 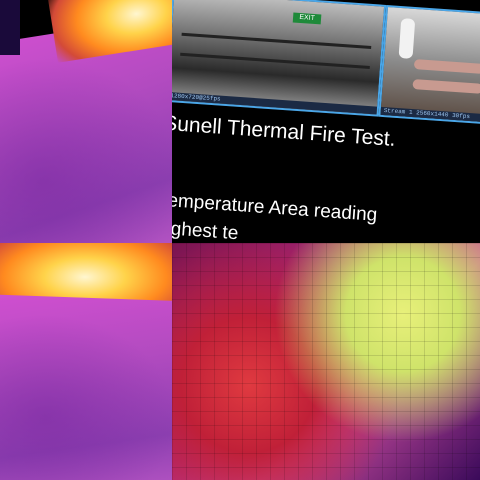 I want to click on slide-title: Sunell Thermal Fire Test., so click(x=284, y=131).